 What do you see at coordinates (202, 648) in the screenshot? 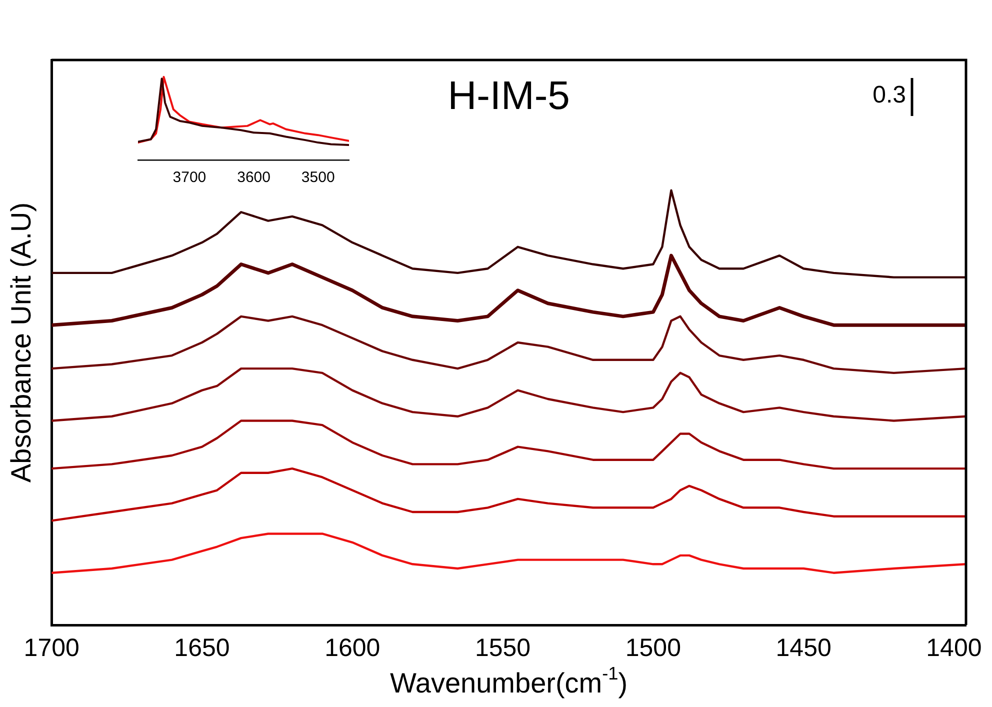
I see `x-tick-label: 1650` at bounding box center [202, 648].